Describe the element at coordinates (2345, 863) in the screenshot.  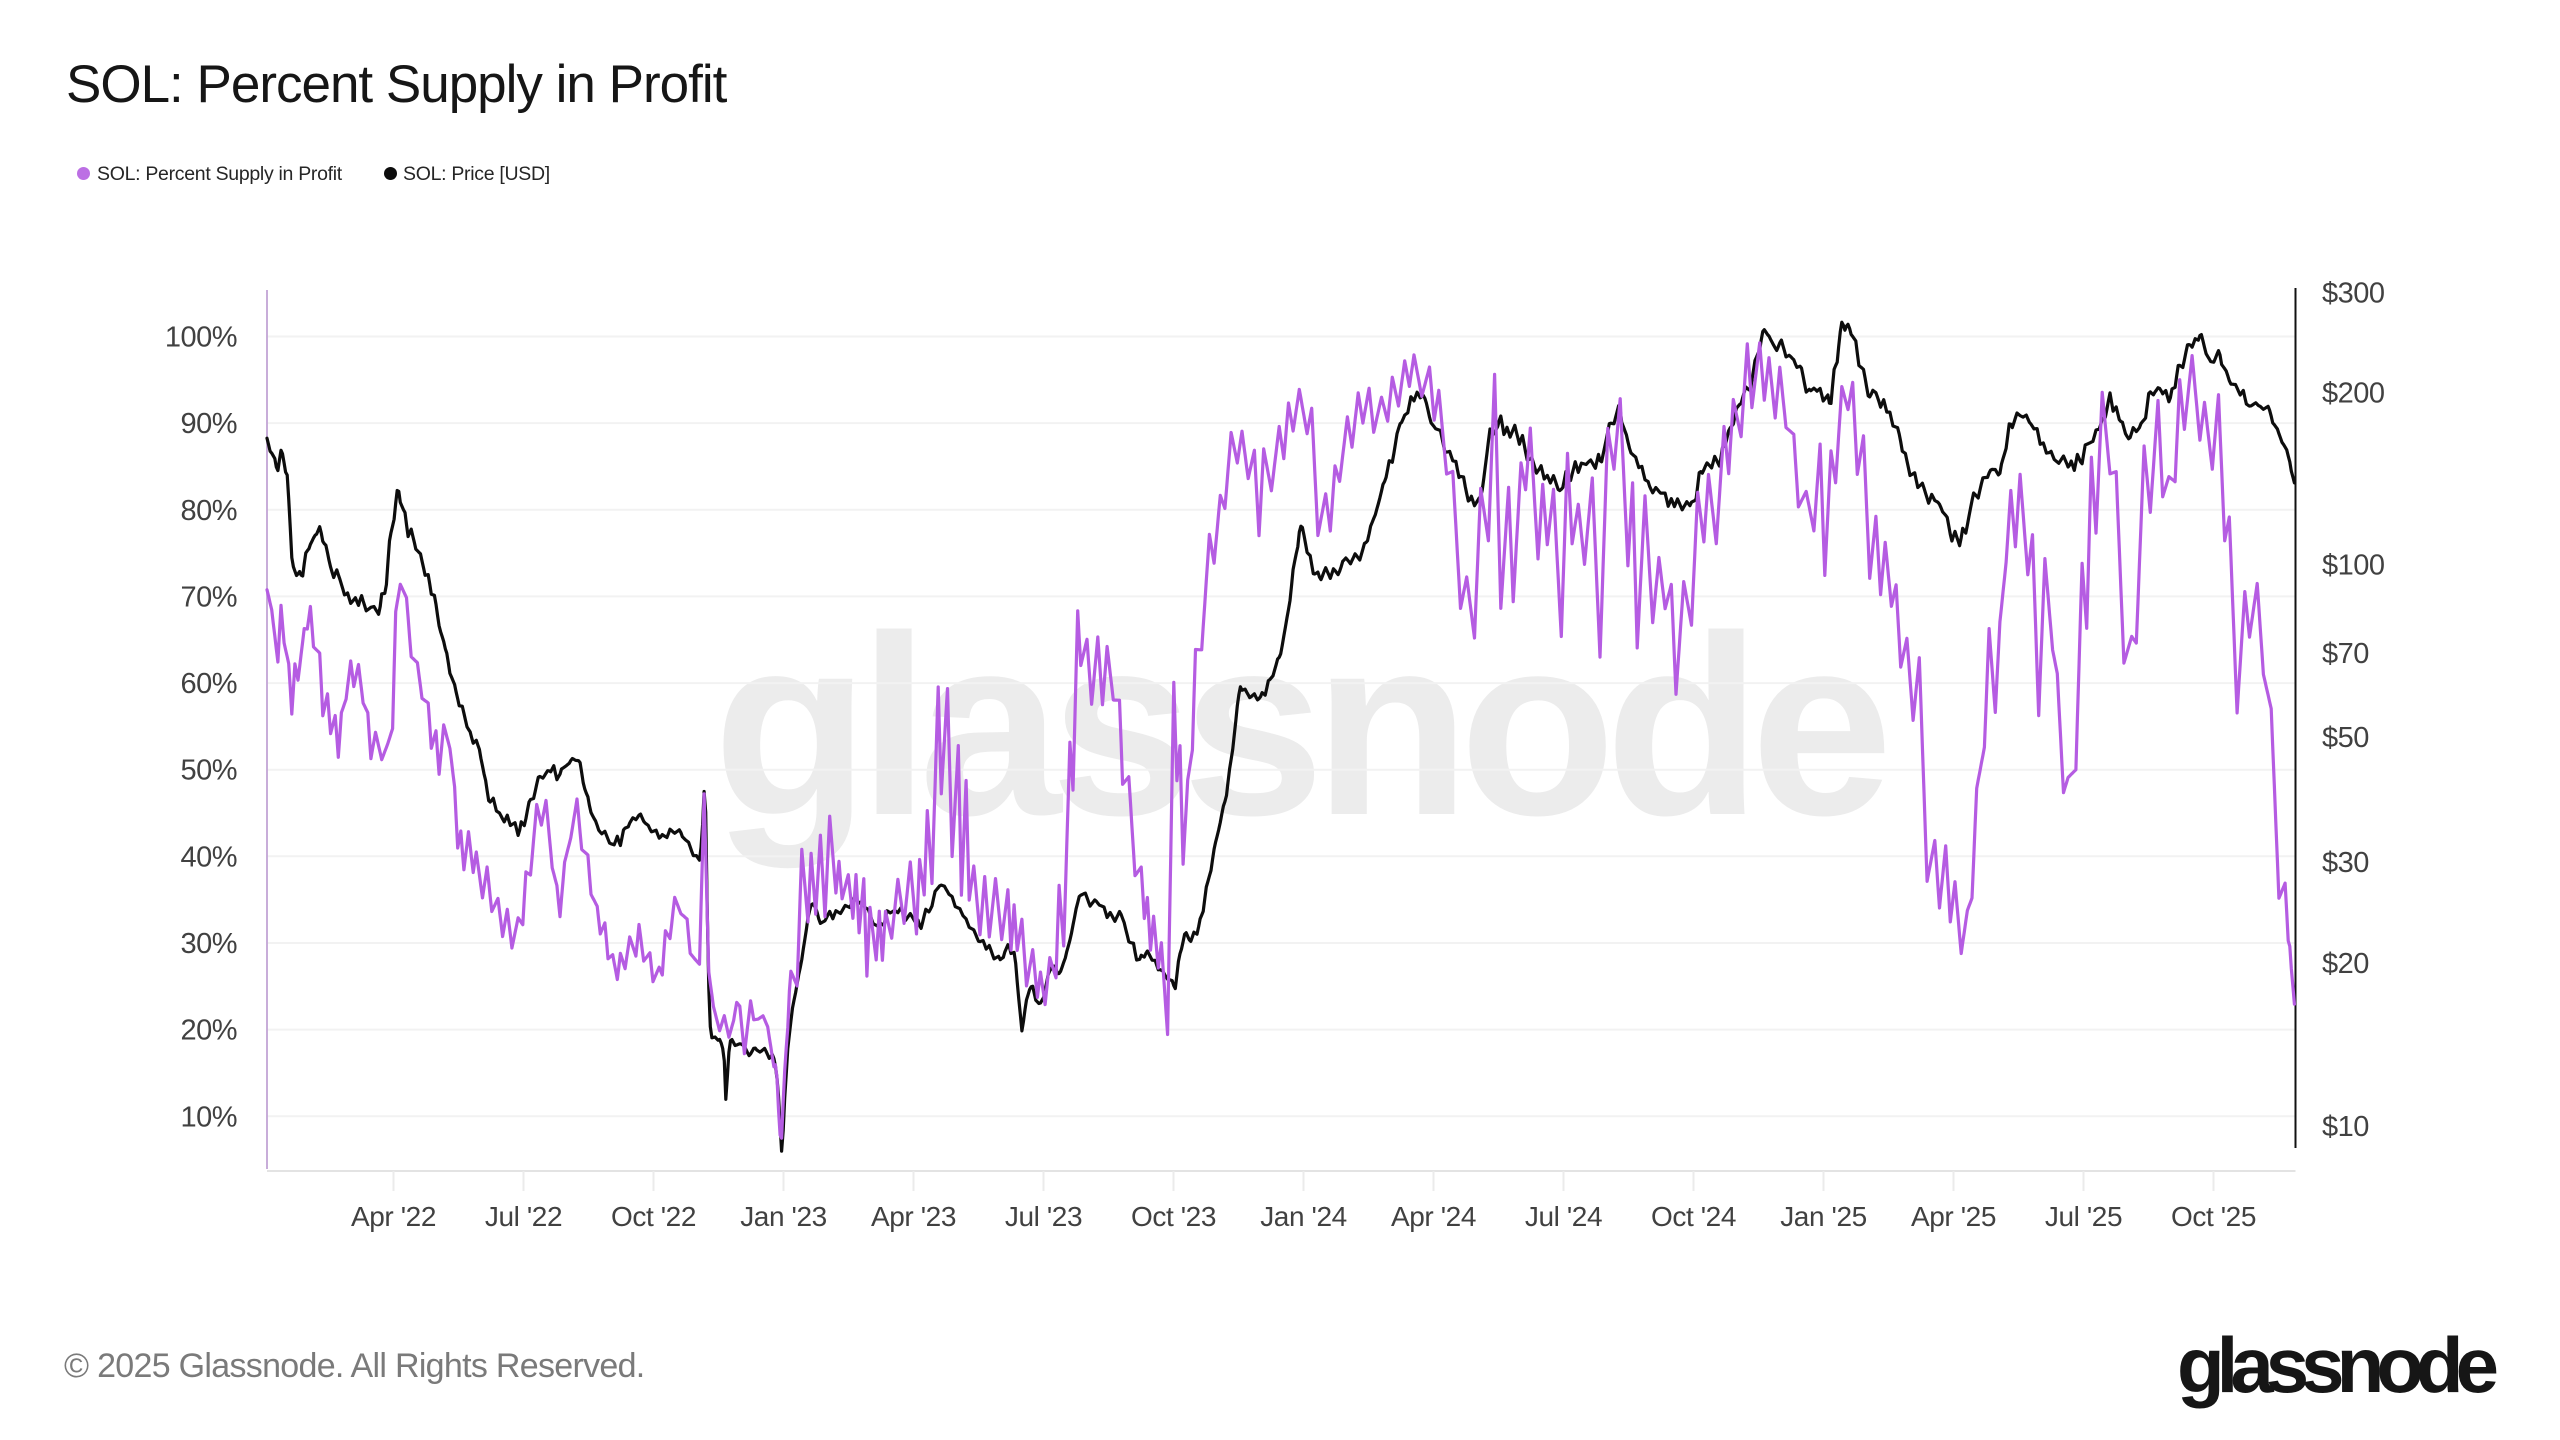
I see `svg-text: $30` at that location.